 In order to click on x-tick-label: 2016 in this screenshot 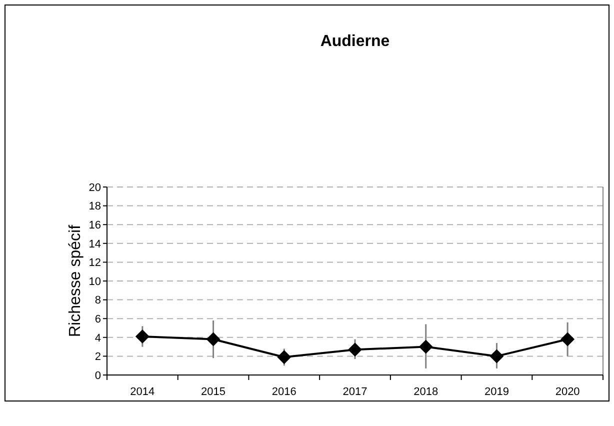, I will do `click(284, 392)`.